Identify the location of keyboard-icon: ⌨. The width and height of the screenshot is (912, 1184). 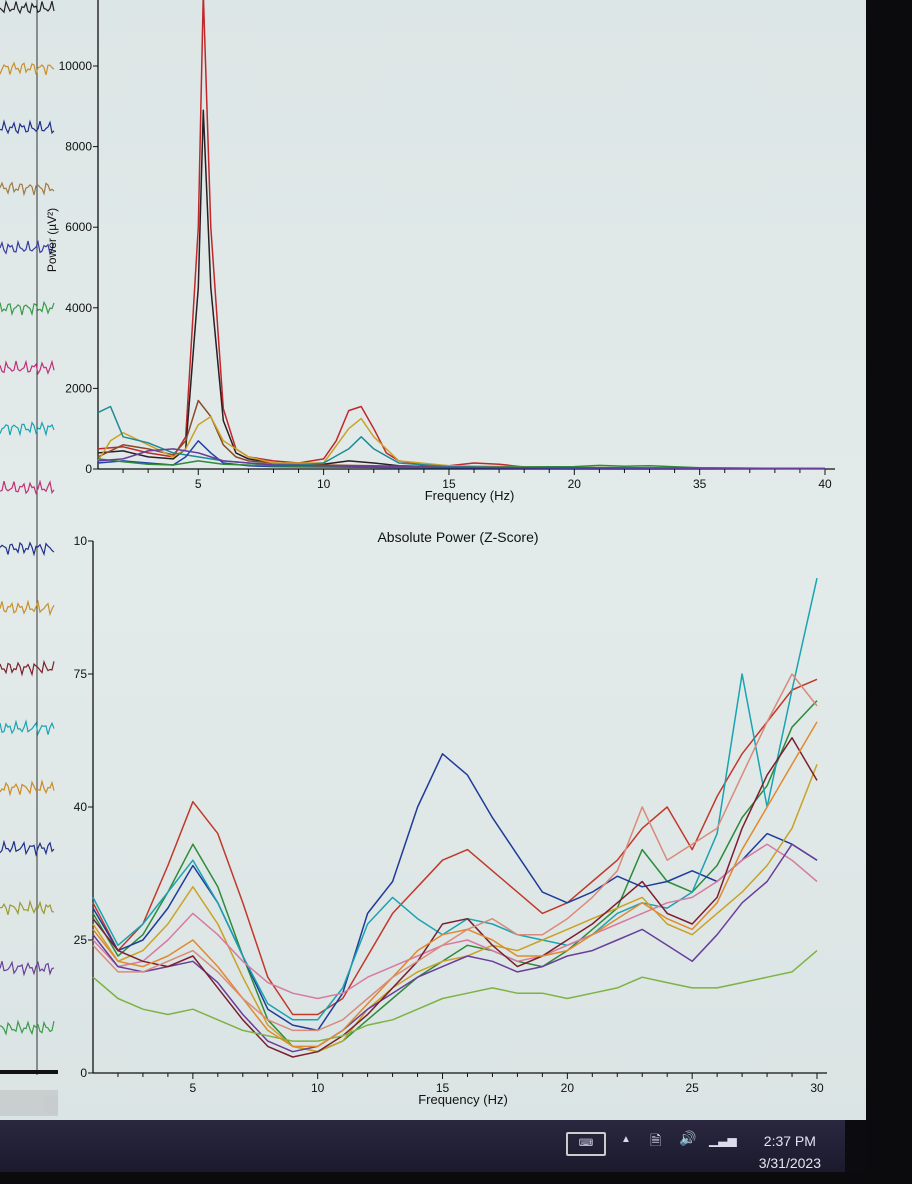
(586, 1144).